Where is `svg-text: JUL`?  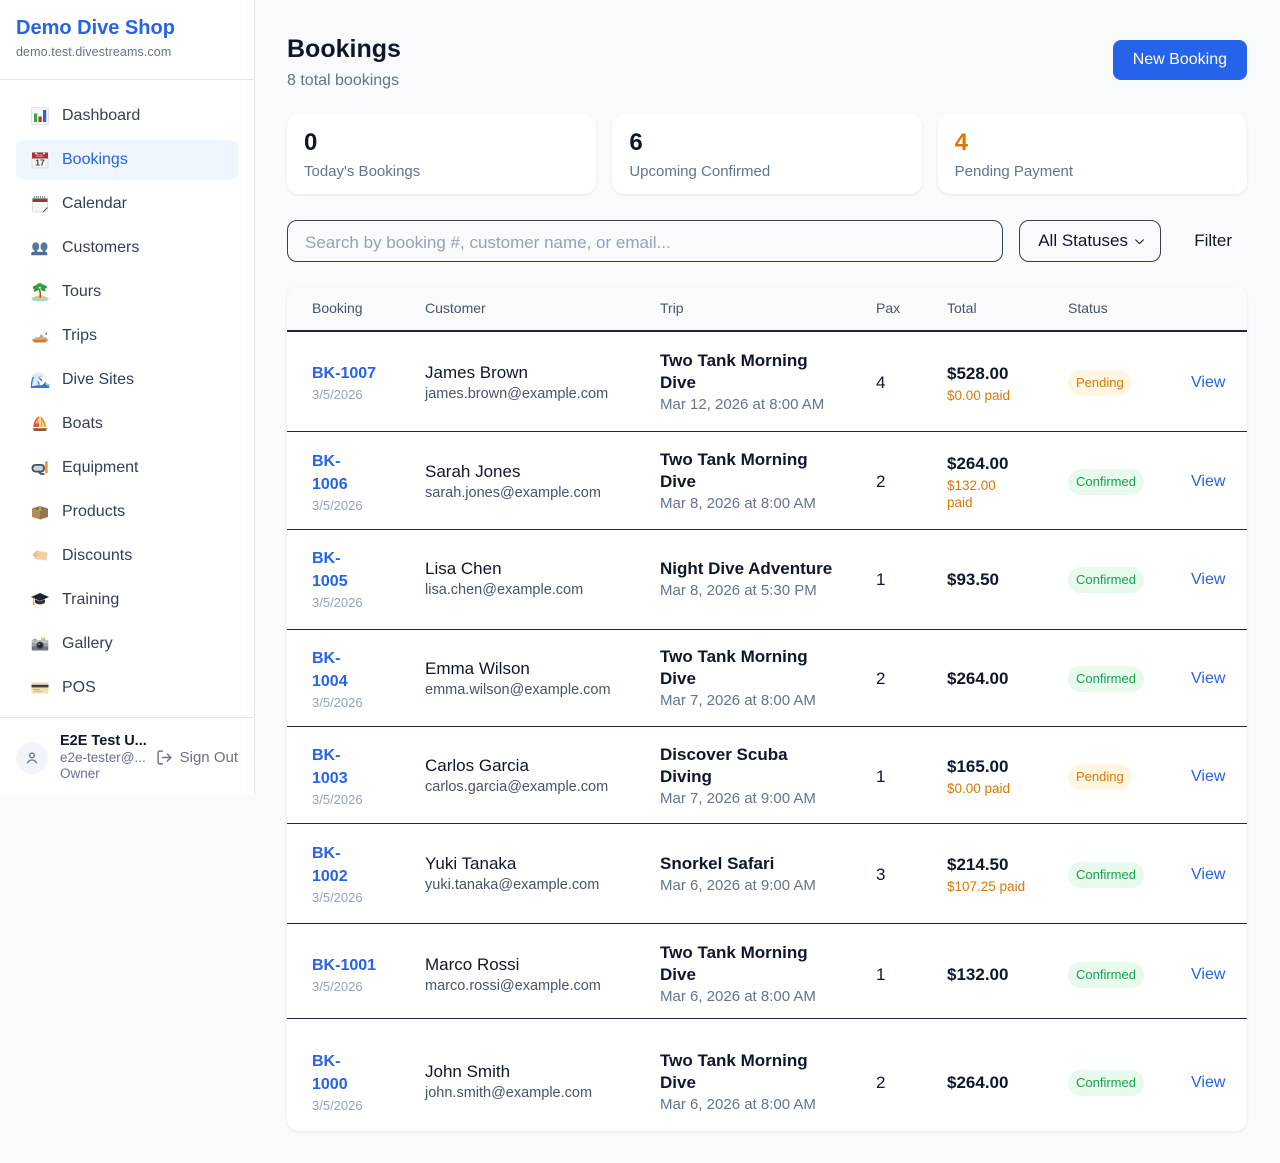 svg-text: JUL is located at coordinates (40, 155).